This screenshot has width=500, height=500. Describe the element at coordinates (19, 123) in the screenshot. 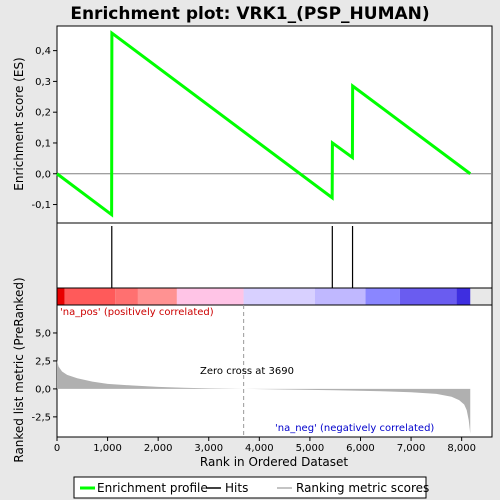

I see `es-axis-label: Enrichment score (ES)` at that location.